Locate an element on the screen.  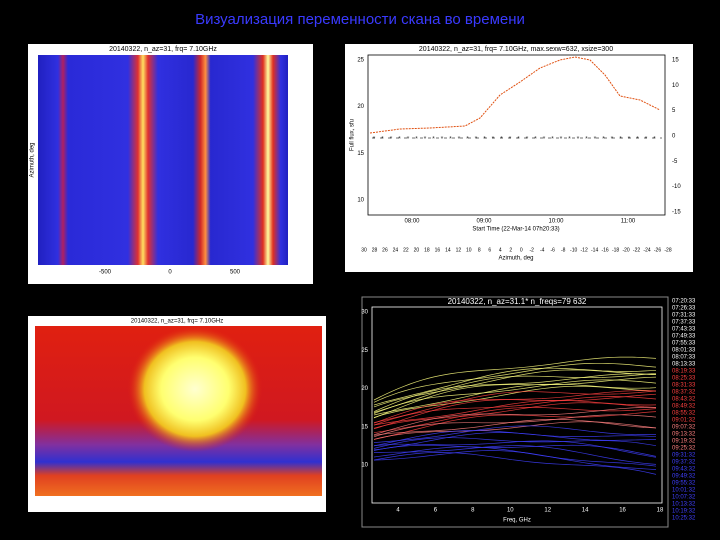
y-tick-label: 25 is located at coordinates (360, 61).